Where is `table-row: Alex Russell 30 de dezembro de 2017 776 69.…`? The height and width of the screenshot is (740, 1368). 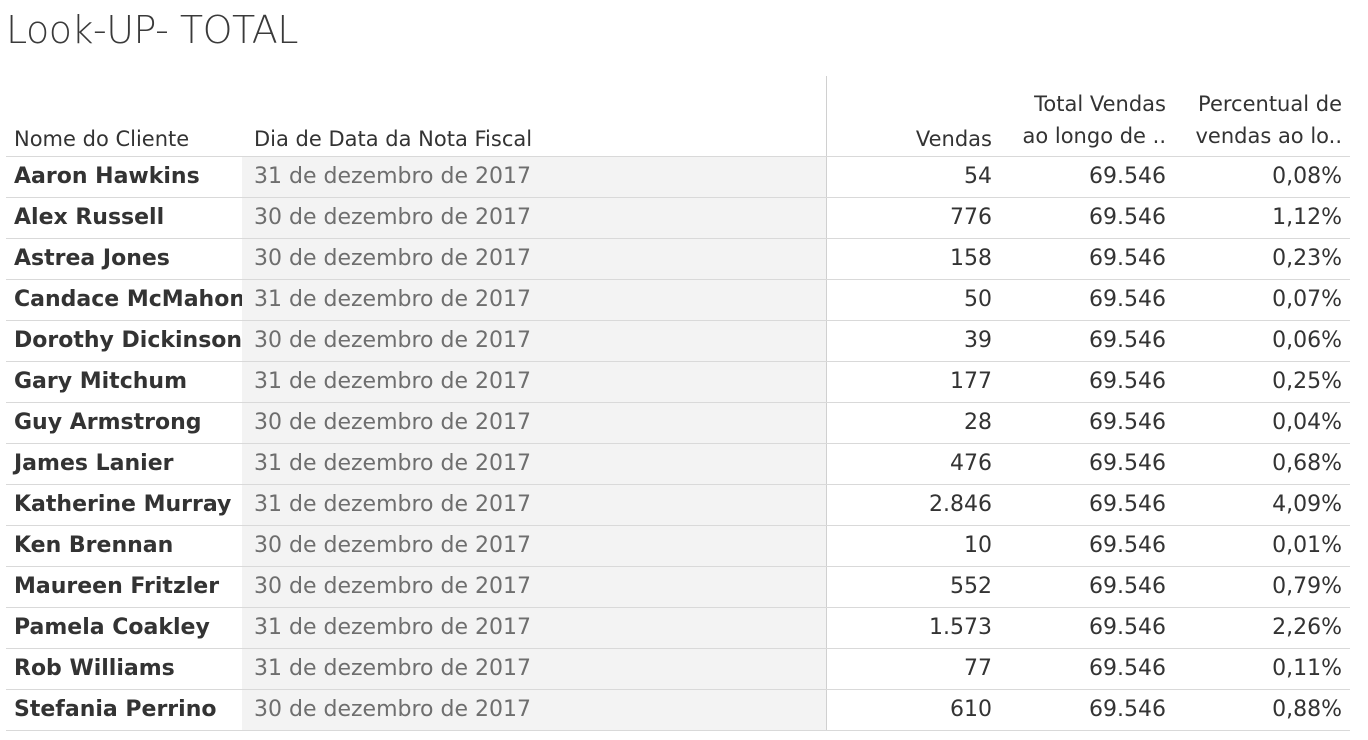 table-row: Alex Russell 30 de dezembro de 2017 776 69.… is located at coordinates (678, 218).